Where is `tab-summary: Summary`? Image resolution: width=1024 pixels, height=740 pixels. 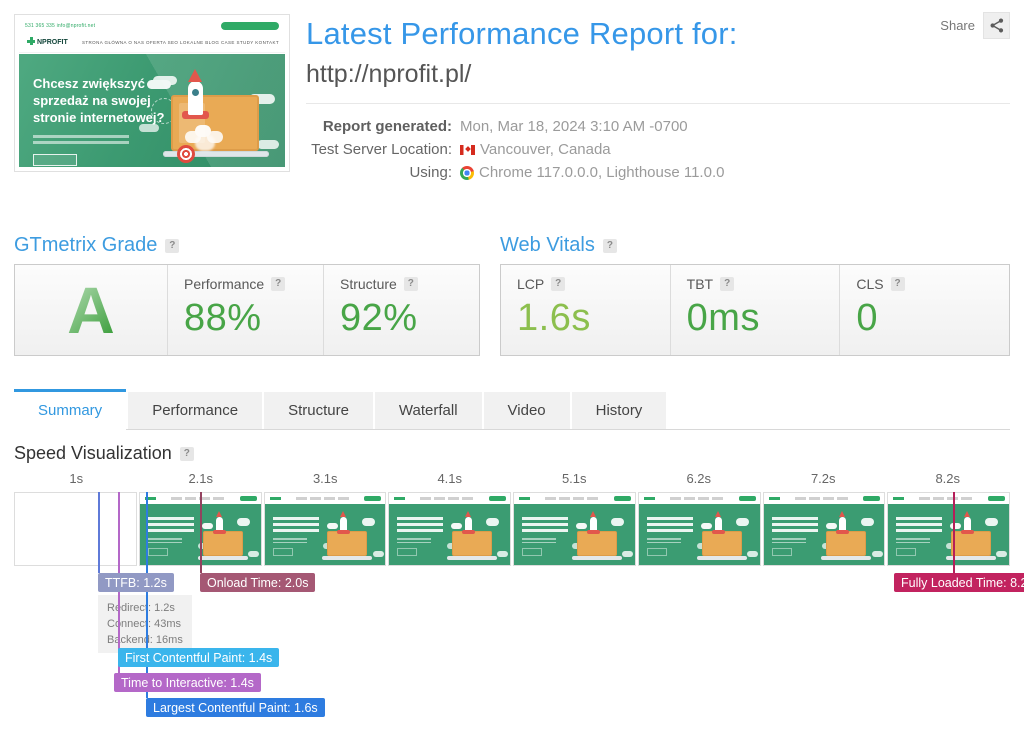 tab-summary: Summary is located at coordinates (70, 409).